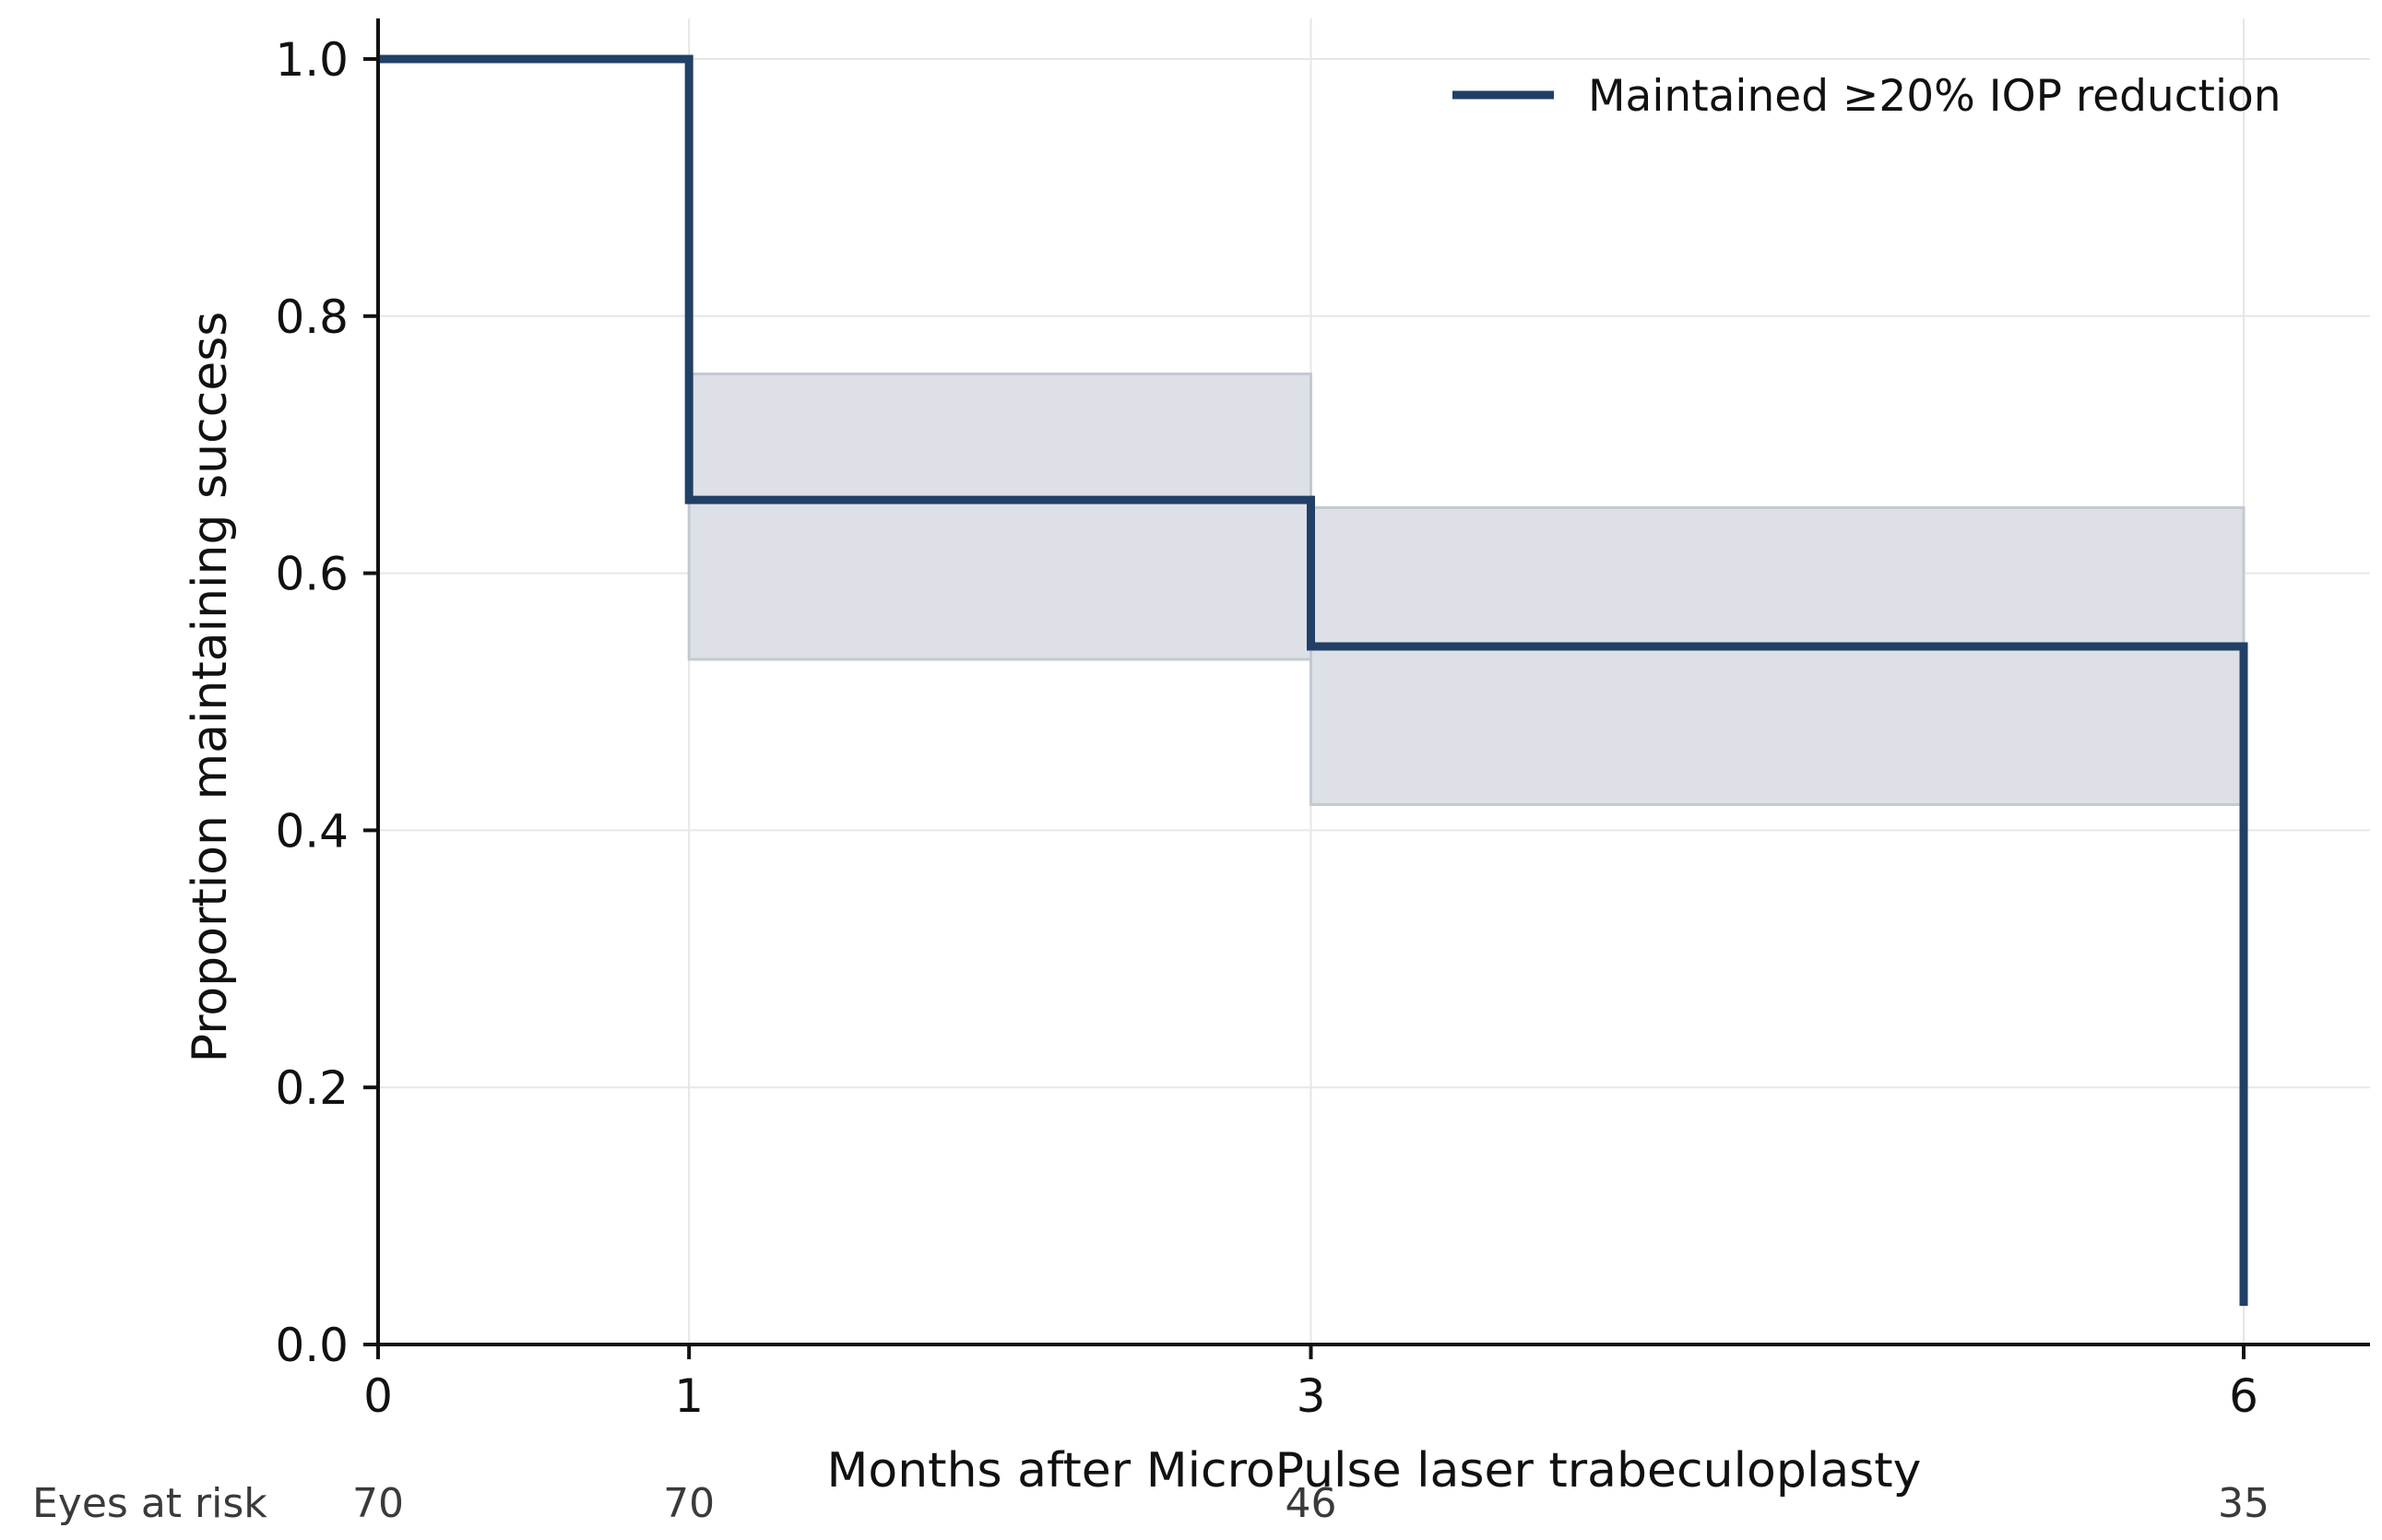  I want to click on risk-count-1: 70, so click(689, 1504).